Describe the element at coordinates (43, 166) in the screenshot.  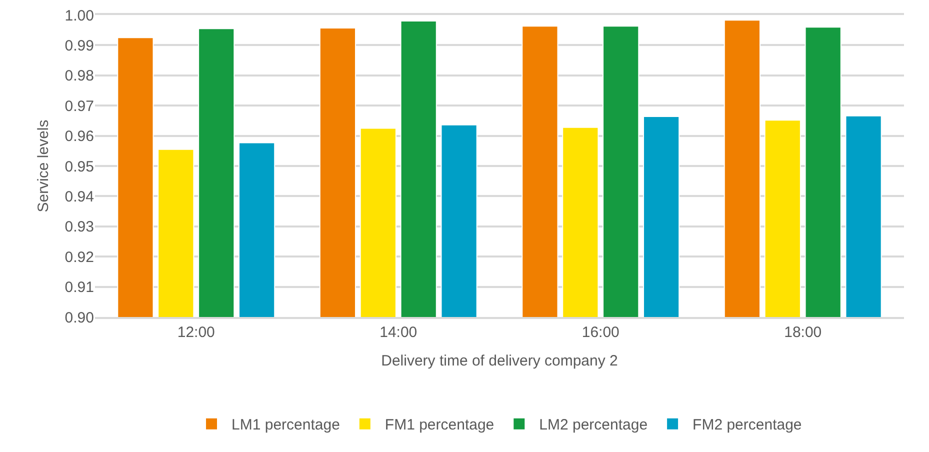
I see `y-axis-title: Service levels` at that location.